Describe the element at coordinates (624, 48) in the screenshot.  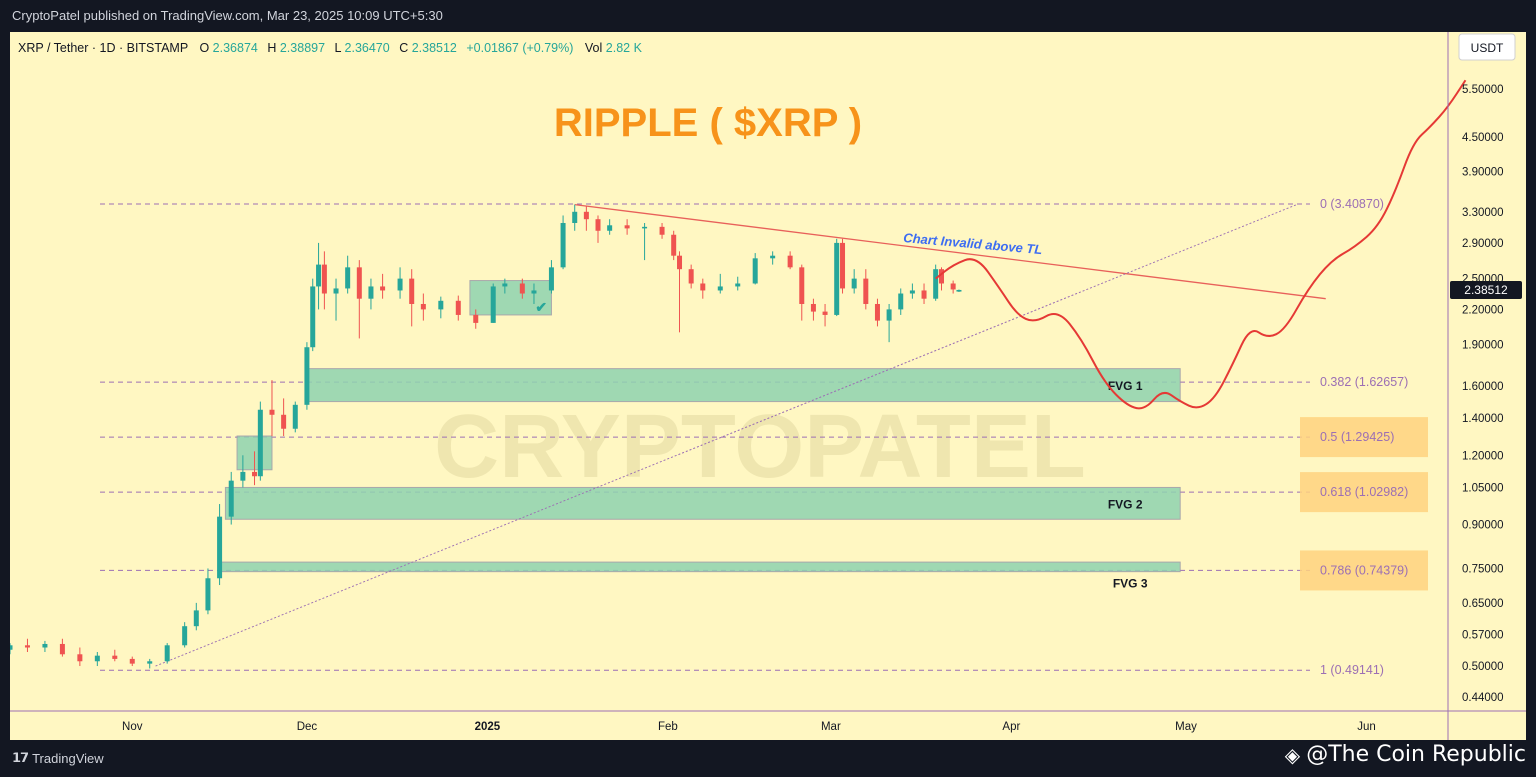
I see `legend-vol-value: 2.82 K` at that location.